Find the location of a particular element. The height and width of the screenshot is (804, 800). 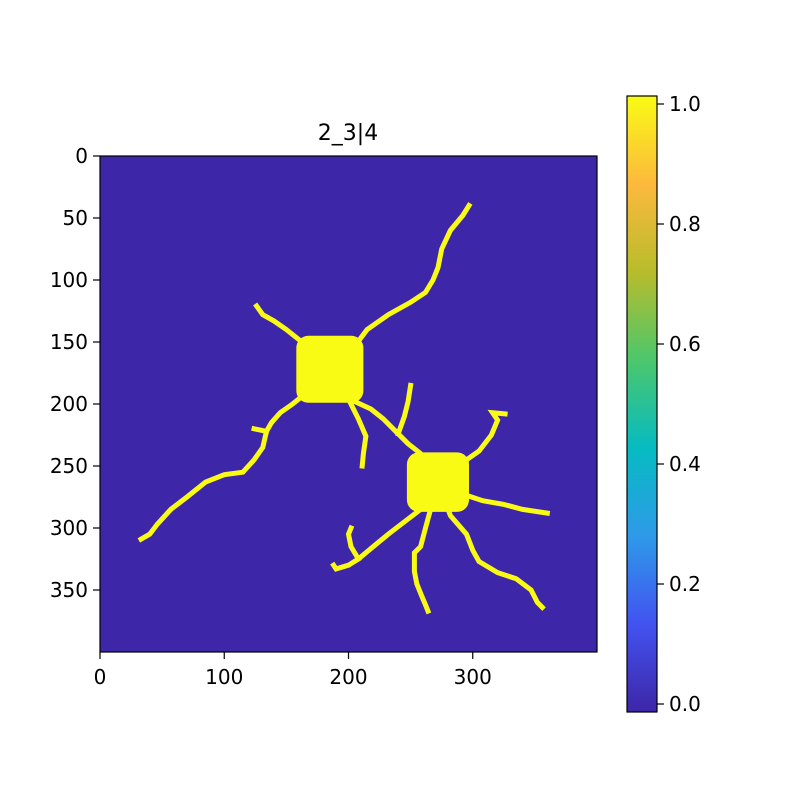

colorbar-frame is located at coordinates (642, 404).